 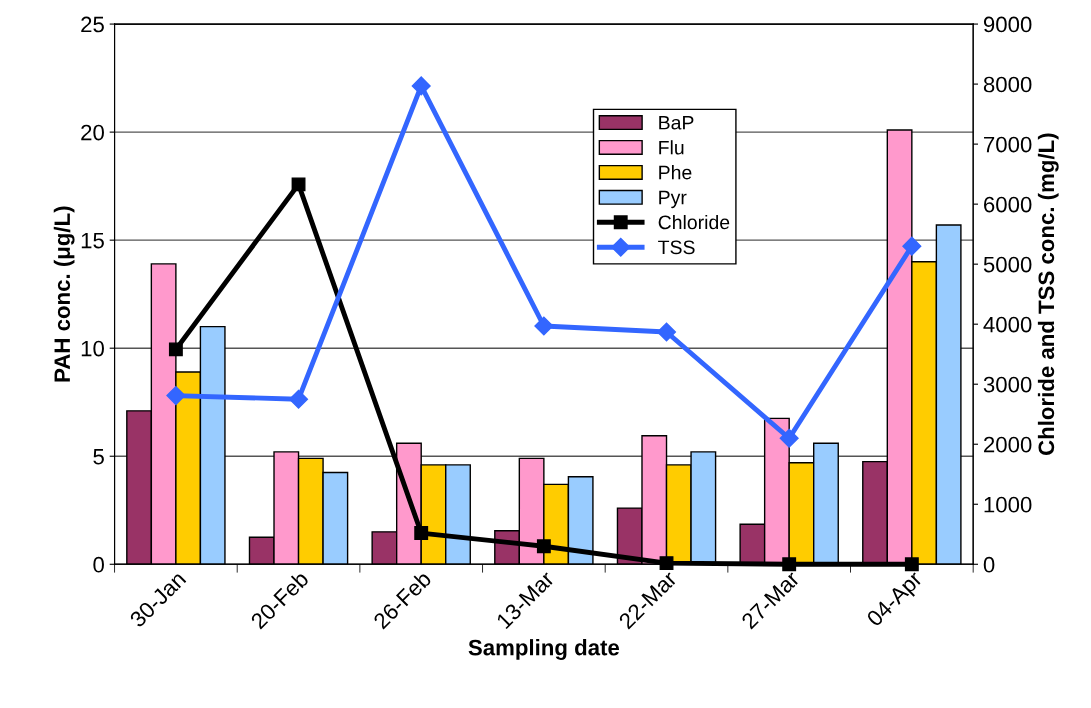 I want to click on y2-tick-label: 9000, so click(x=1007, y=24).